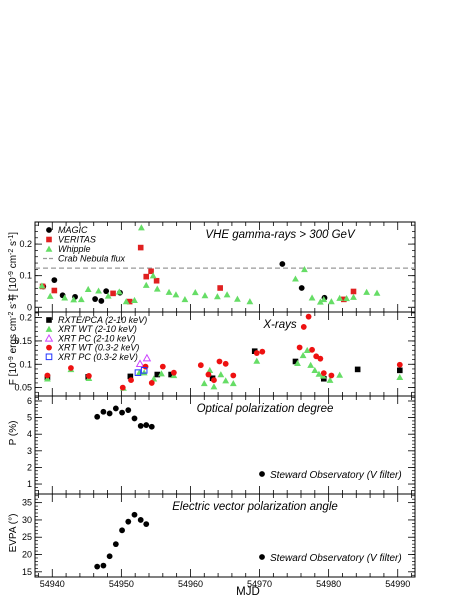  What do you see at coordinates (25, 364) in the screenshot?
I see `xray-y-tick-label: 0.1` at bounding box center [25, 364].